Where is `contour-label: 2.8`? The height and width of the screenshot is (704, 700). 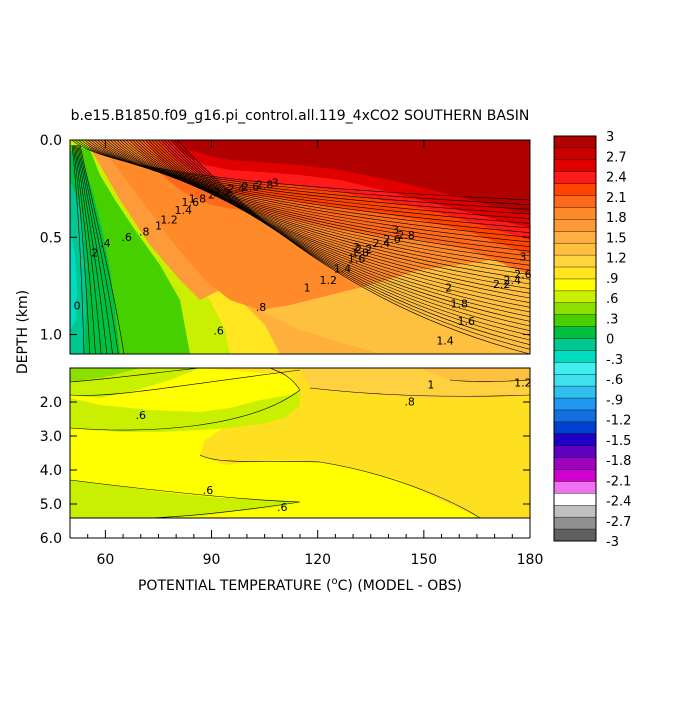
contour-label: 2.8 is located at coordinates (265, 185).